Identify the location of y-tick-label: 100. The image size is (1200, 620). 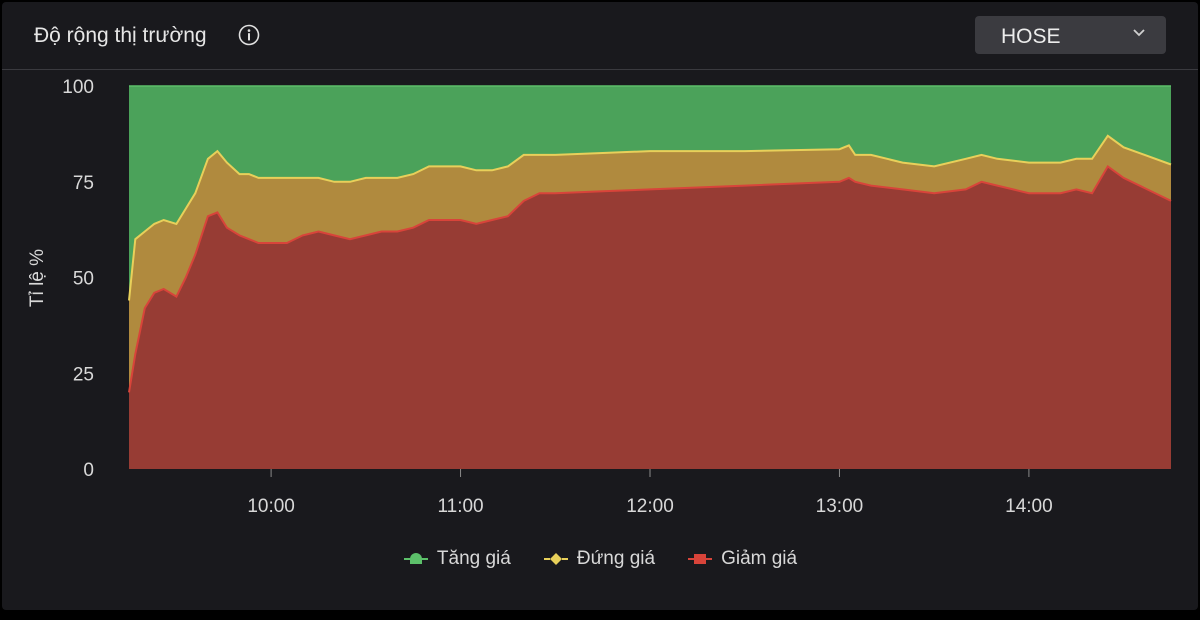
(78, 87).